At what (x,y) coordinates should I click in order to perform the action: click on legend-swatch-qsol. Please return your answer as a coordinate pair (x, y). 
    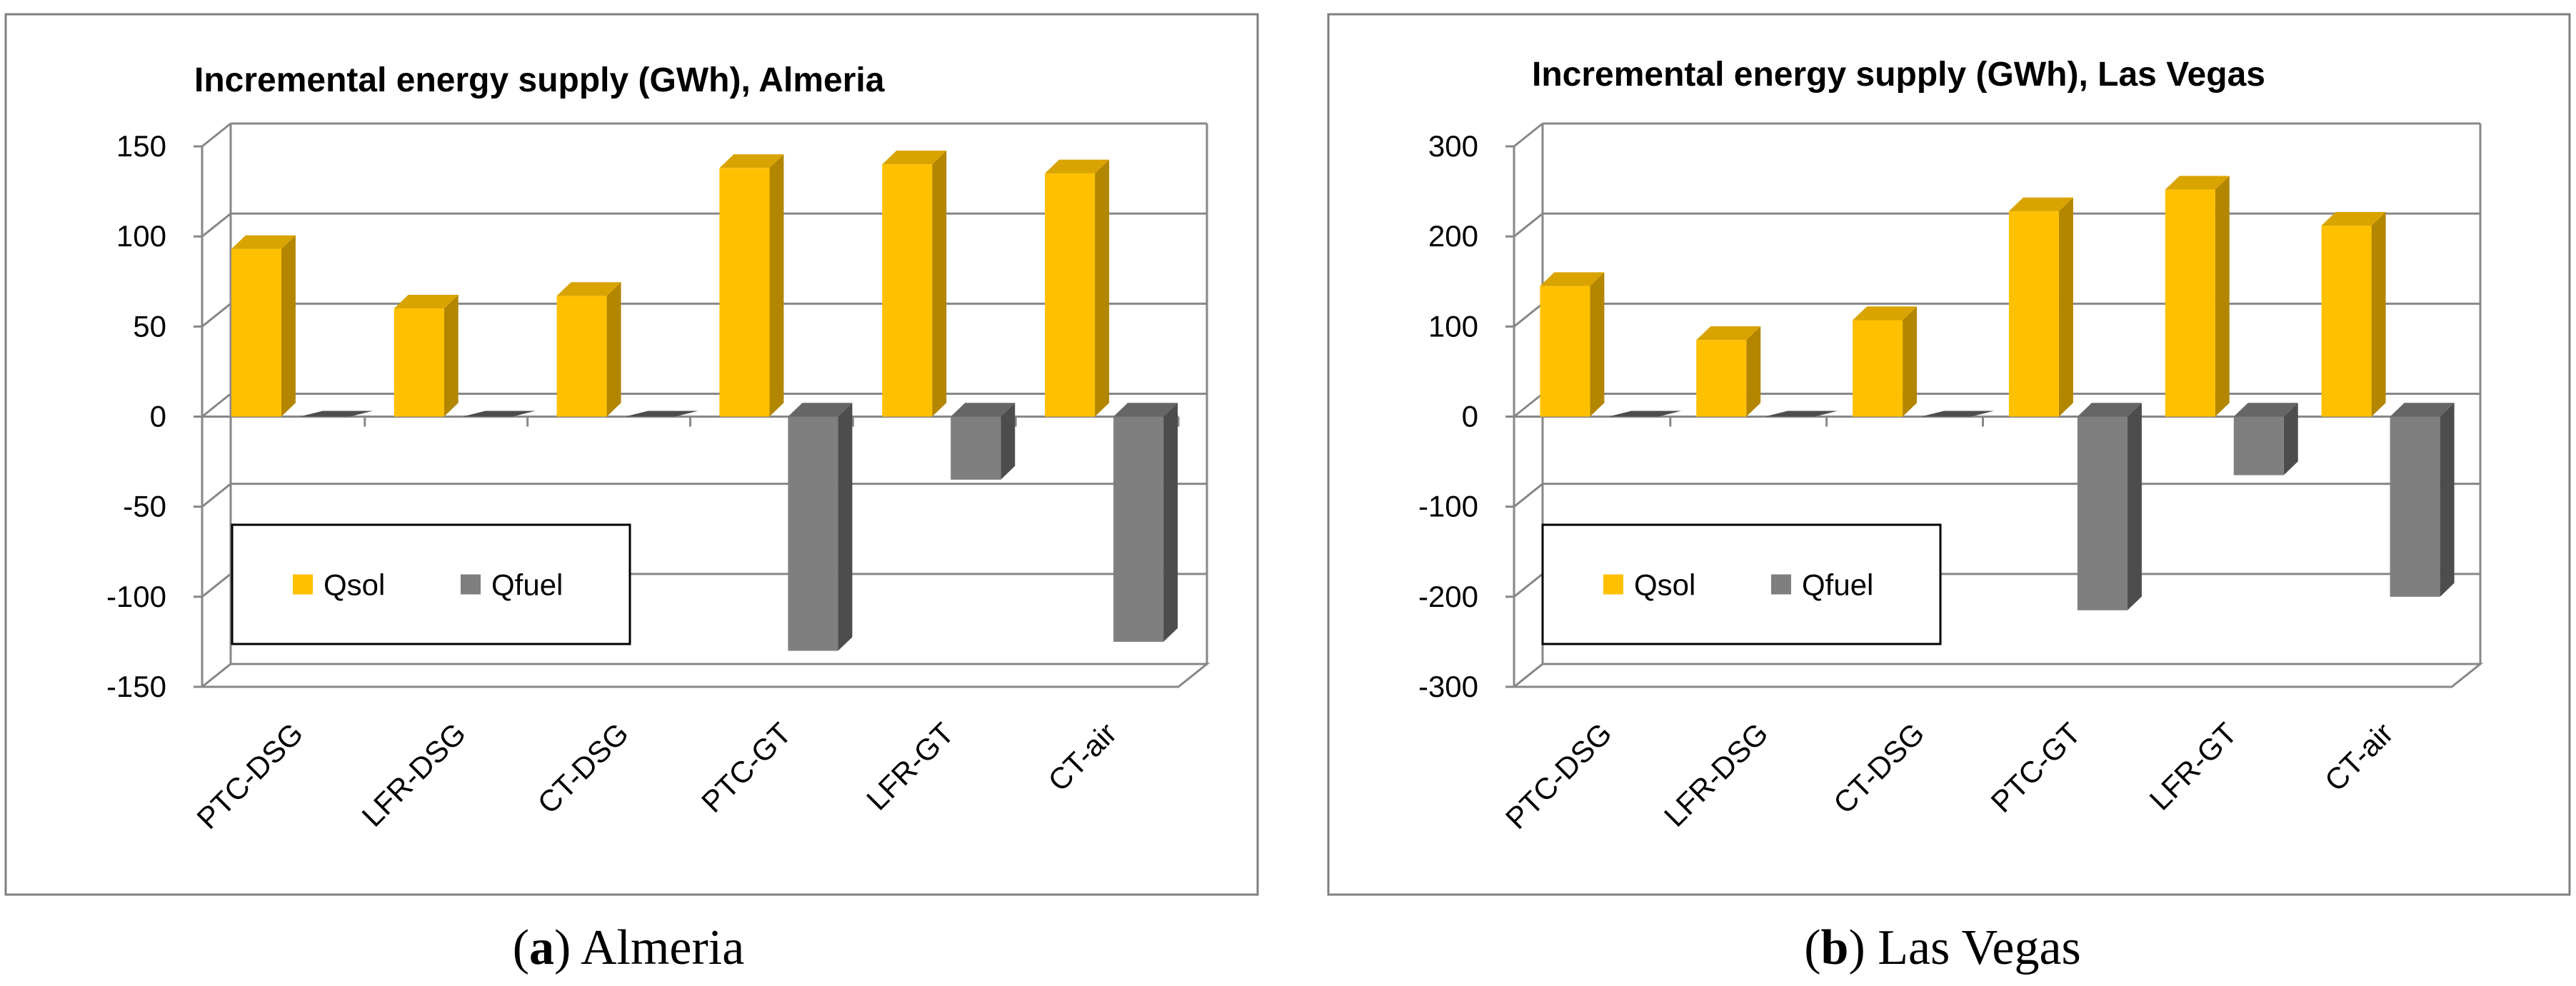
    Looking at the image, I should click on (1613, 584).